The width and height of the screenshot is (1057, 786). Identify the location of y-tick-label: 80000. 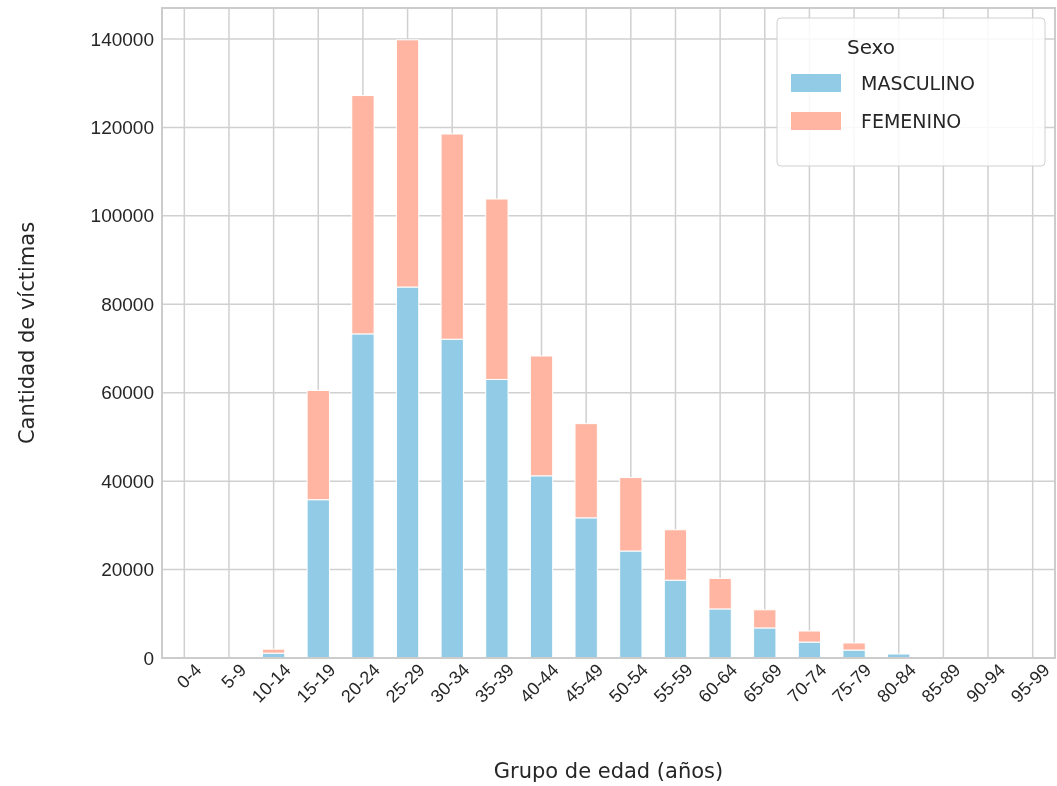
(127, 304).